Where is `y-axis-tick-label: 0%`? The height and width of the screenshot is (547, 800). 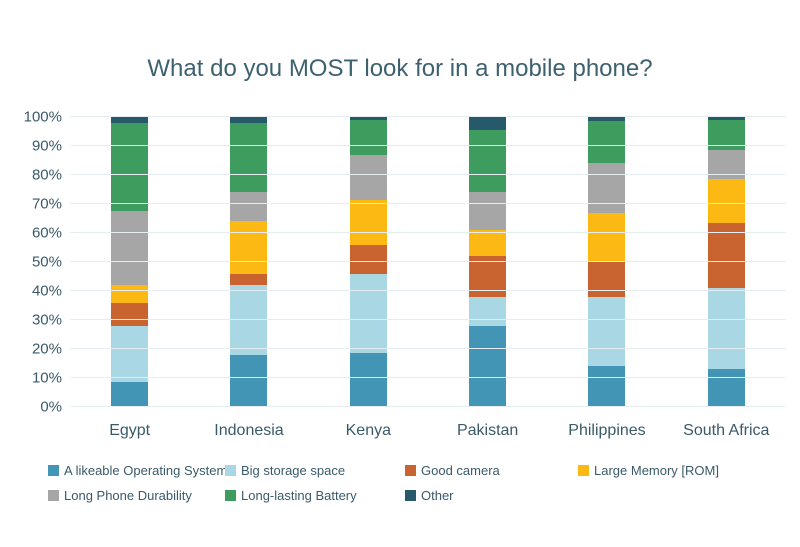
y-axis-tick-label: 0% is located at coordinates (51, 407).